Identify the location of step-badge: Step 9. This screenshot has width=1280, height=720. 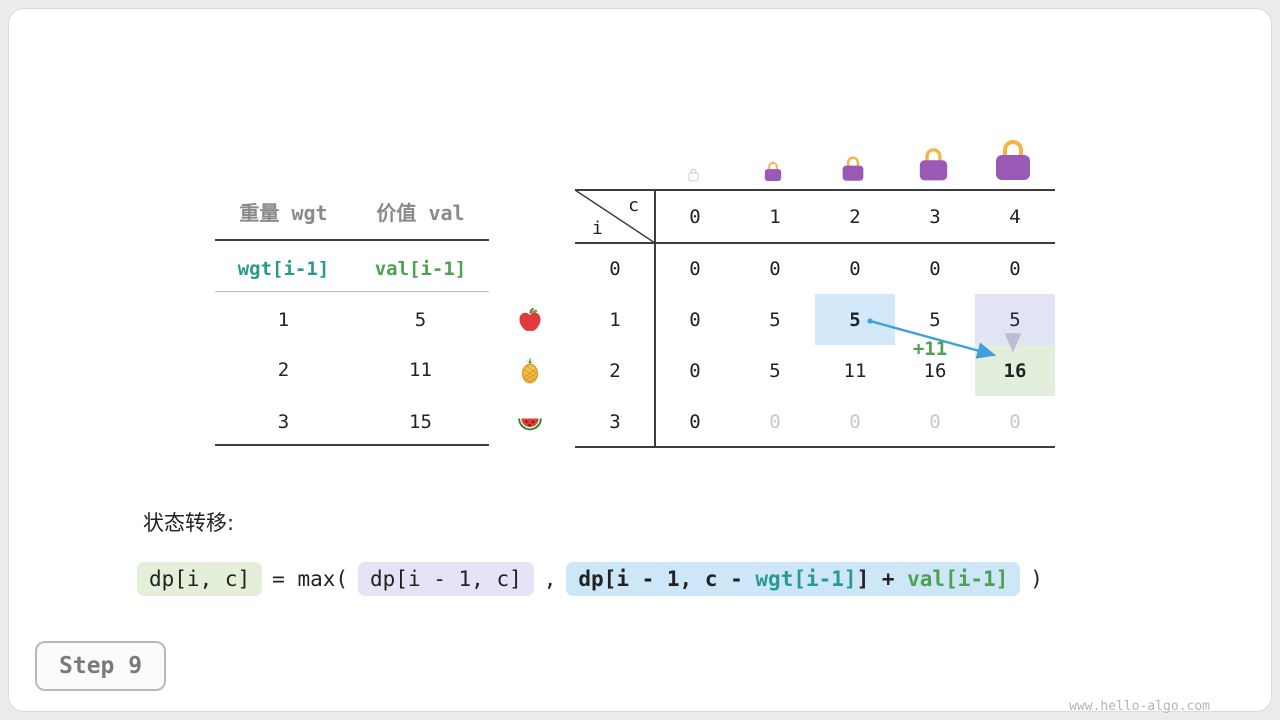
(101, 666).